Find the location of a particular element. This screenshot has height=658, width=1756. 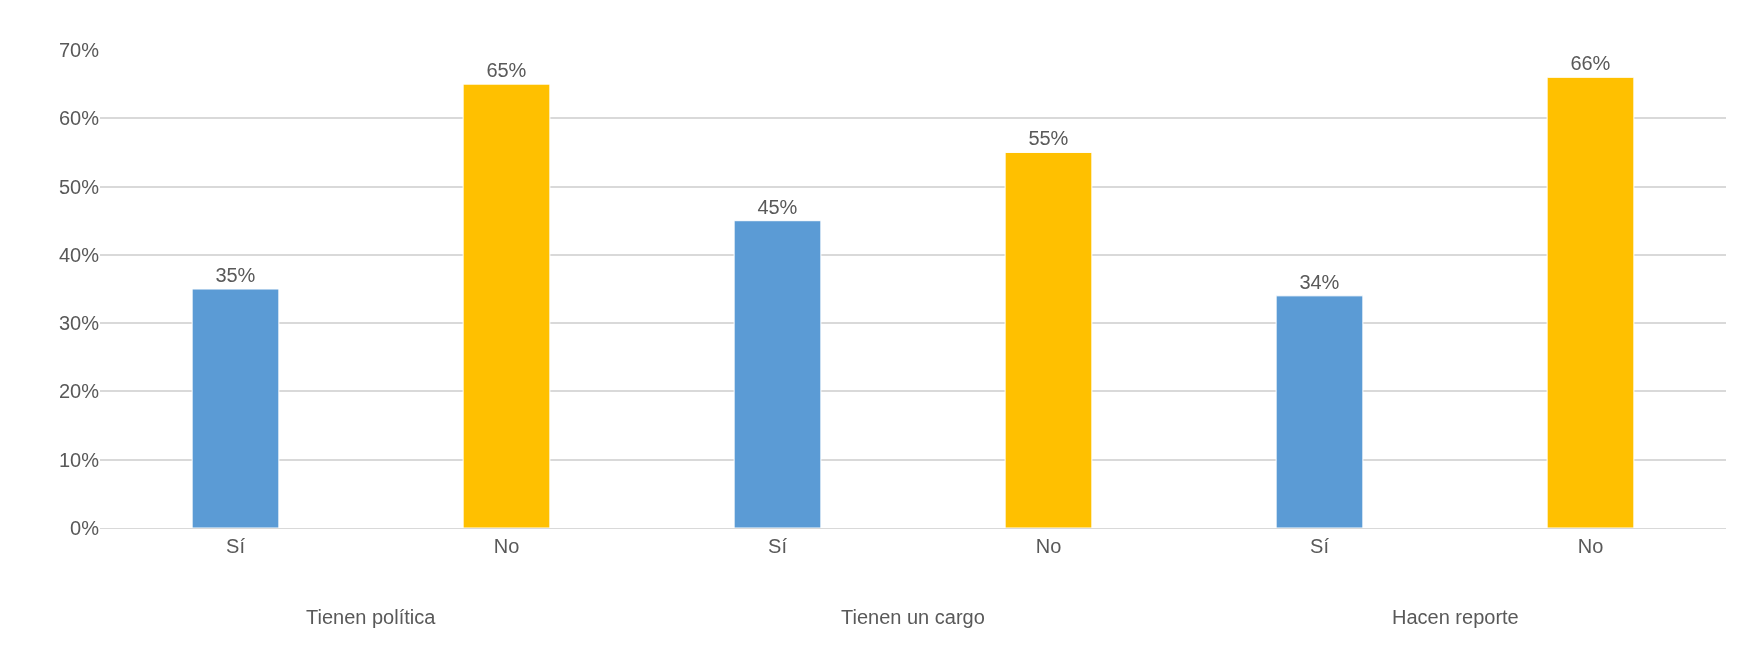

y-tick-label: 20% is located at coordinates (79, 391).